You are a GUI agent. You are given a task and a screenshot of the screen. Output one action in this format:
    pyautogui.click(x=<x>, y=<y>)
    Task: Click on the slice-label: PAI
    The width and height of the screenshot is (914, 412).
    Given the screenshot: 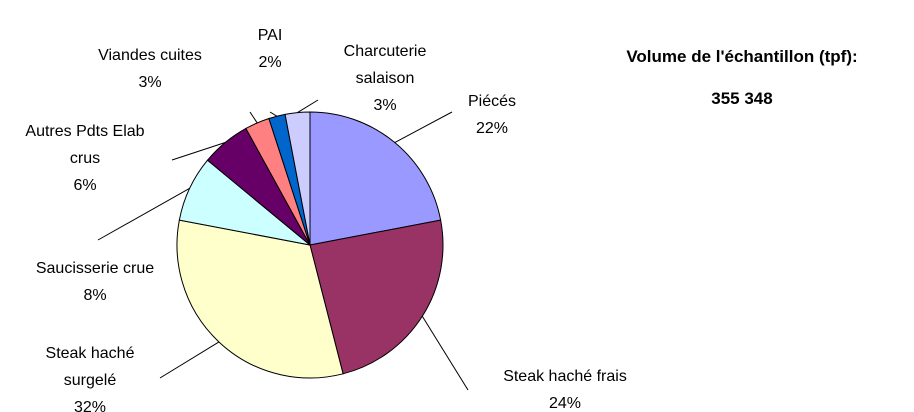 What is the action you would take?
    pyautogui.click(x=270, y=35)
    